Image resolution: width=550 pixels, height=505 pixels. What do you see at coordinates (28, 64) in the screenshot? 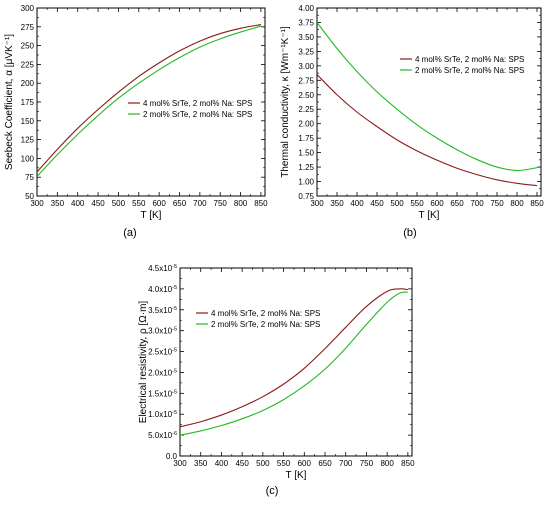
I see `y-tick-label: 225` at bounding box center [28, 64].